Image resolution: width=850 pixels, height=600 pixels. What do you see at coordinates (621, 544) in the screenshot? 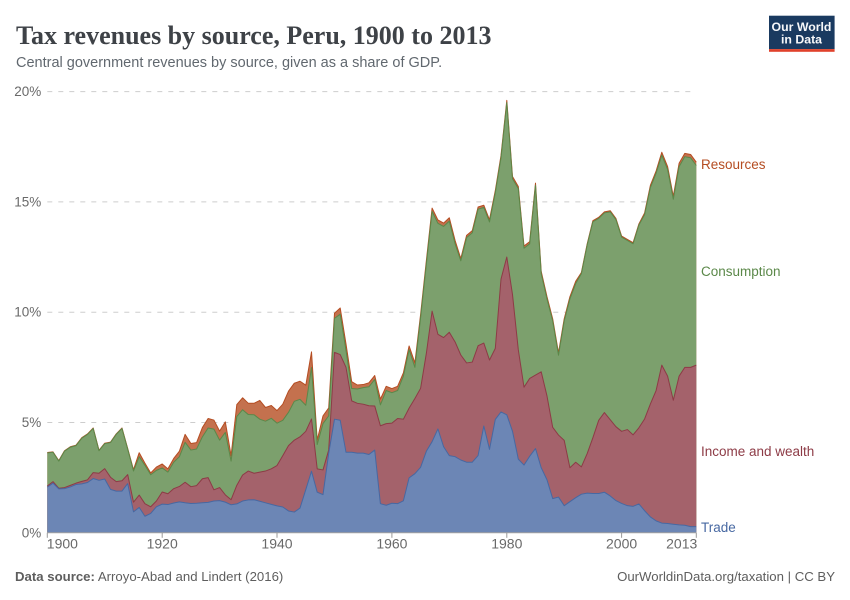
I see `svg-text: 2000` at bounding box center [621, 544].